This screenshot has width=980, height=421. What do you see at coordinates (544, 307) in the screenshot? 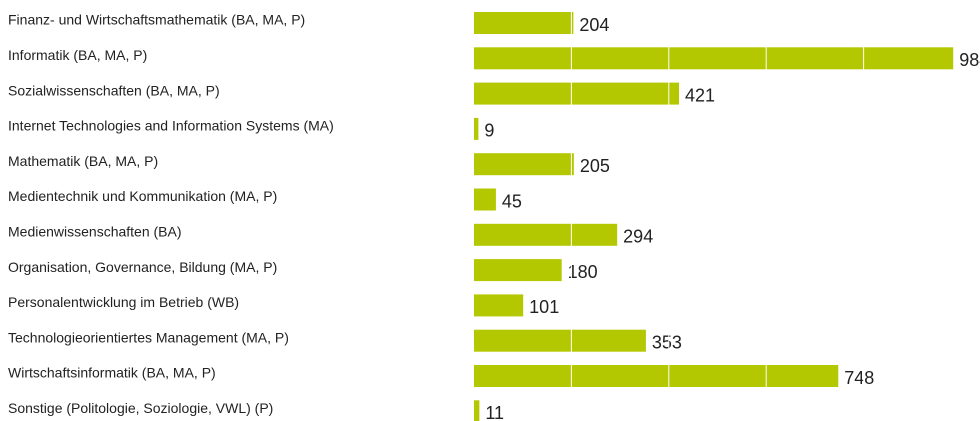
I see `value-label: 101` at bounding box center [544, 307].